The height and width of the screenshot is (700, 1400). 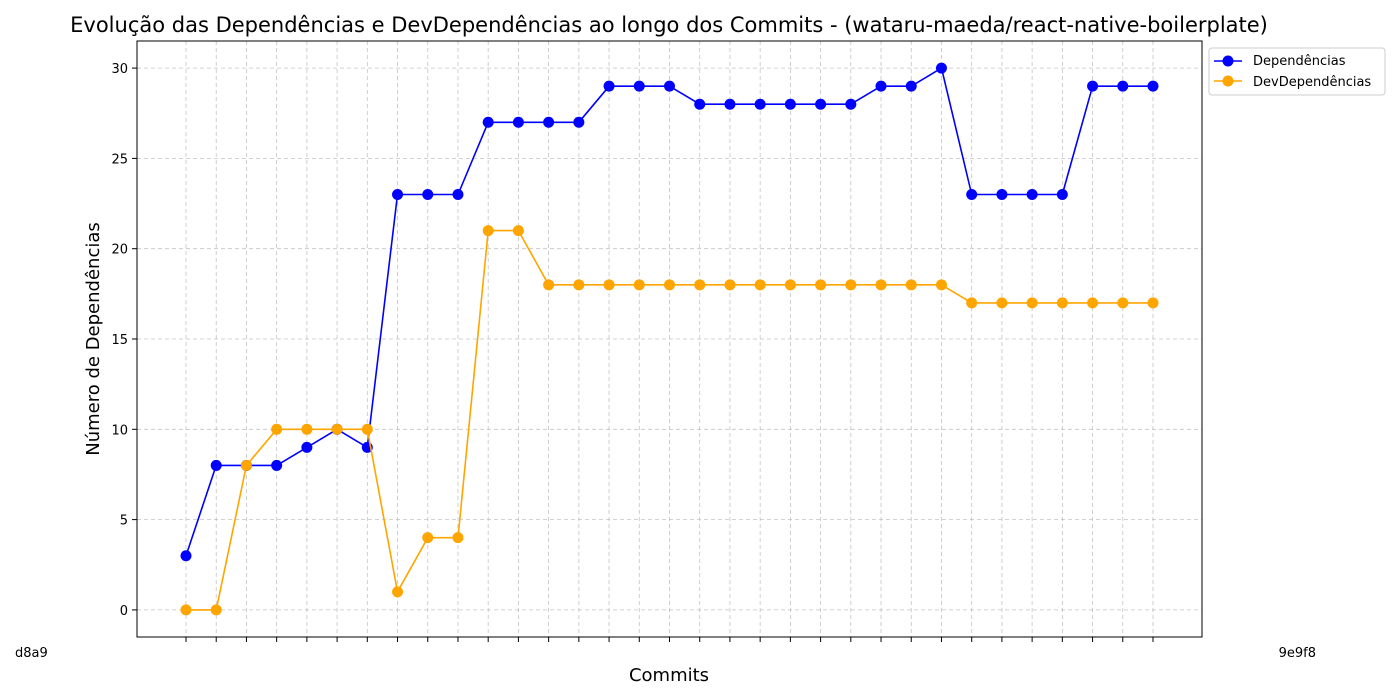 I want to click on legend-marker-devdependencias, so click(x=1228, y=81).